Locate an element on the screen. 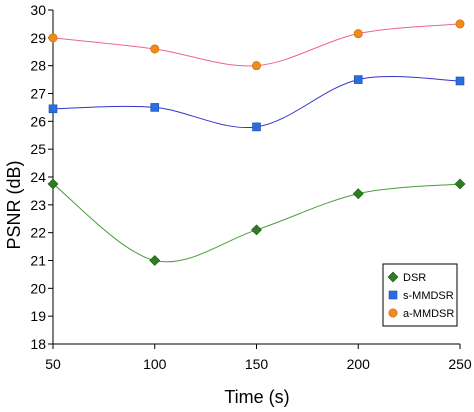  y-tick-label: 22 is located at coordinates (38, 233).